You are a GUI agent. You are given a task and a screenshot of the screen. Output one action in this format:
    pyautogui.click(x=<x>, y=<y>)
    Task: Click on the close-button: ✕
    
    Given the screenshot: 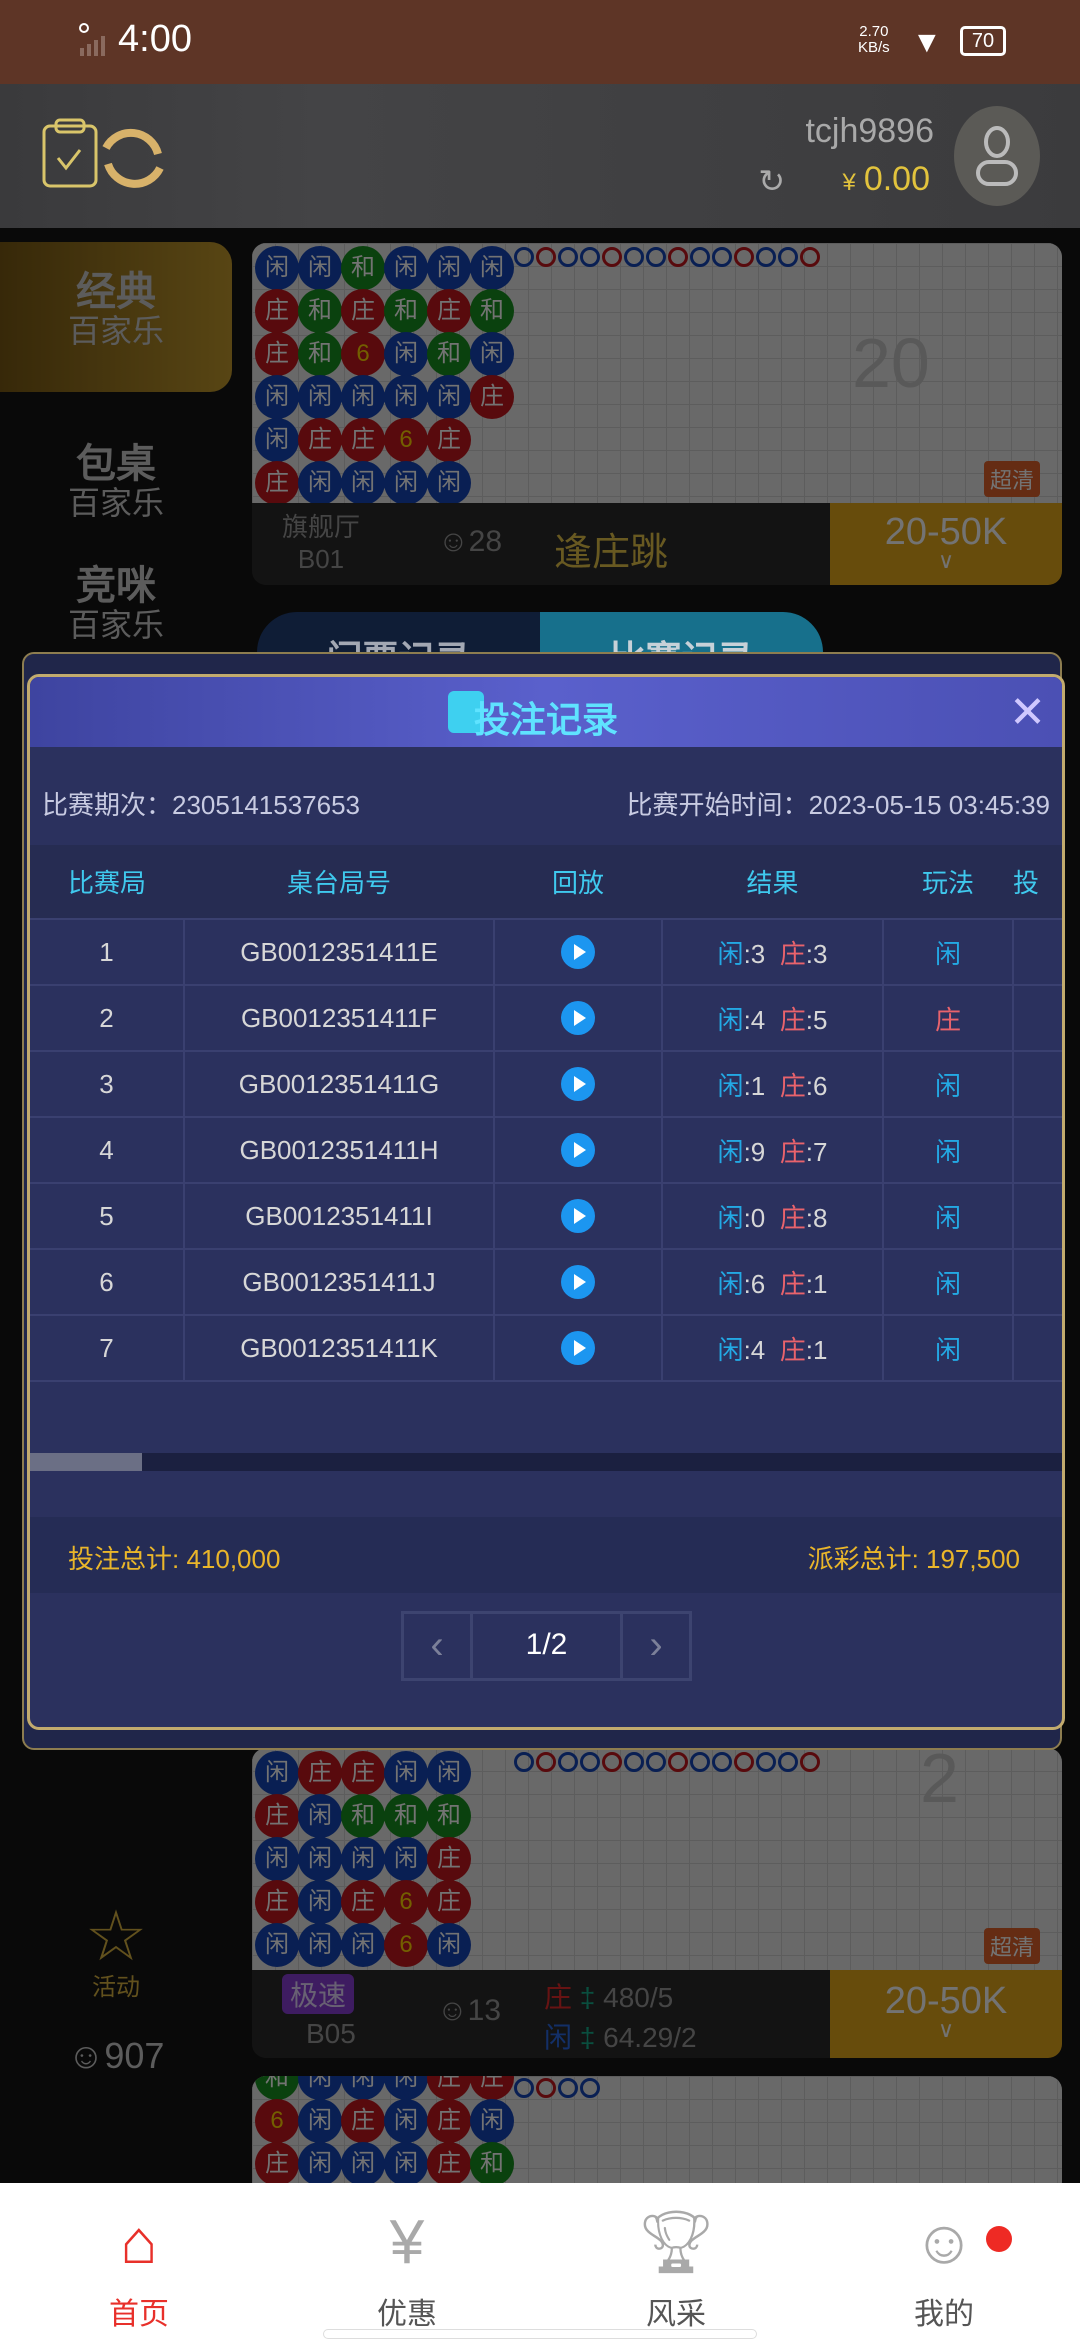 What is the action you would take?
    pyautogui.click(x=1027, y=712)
    